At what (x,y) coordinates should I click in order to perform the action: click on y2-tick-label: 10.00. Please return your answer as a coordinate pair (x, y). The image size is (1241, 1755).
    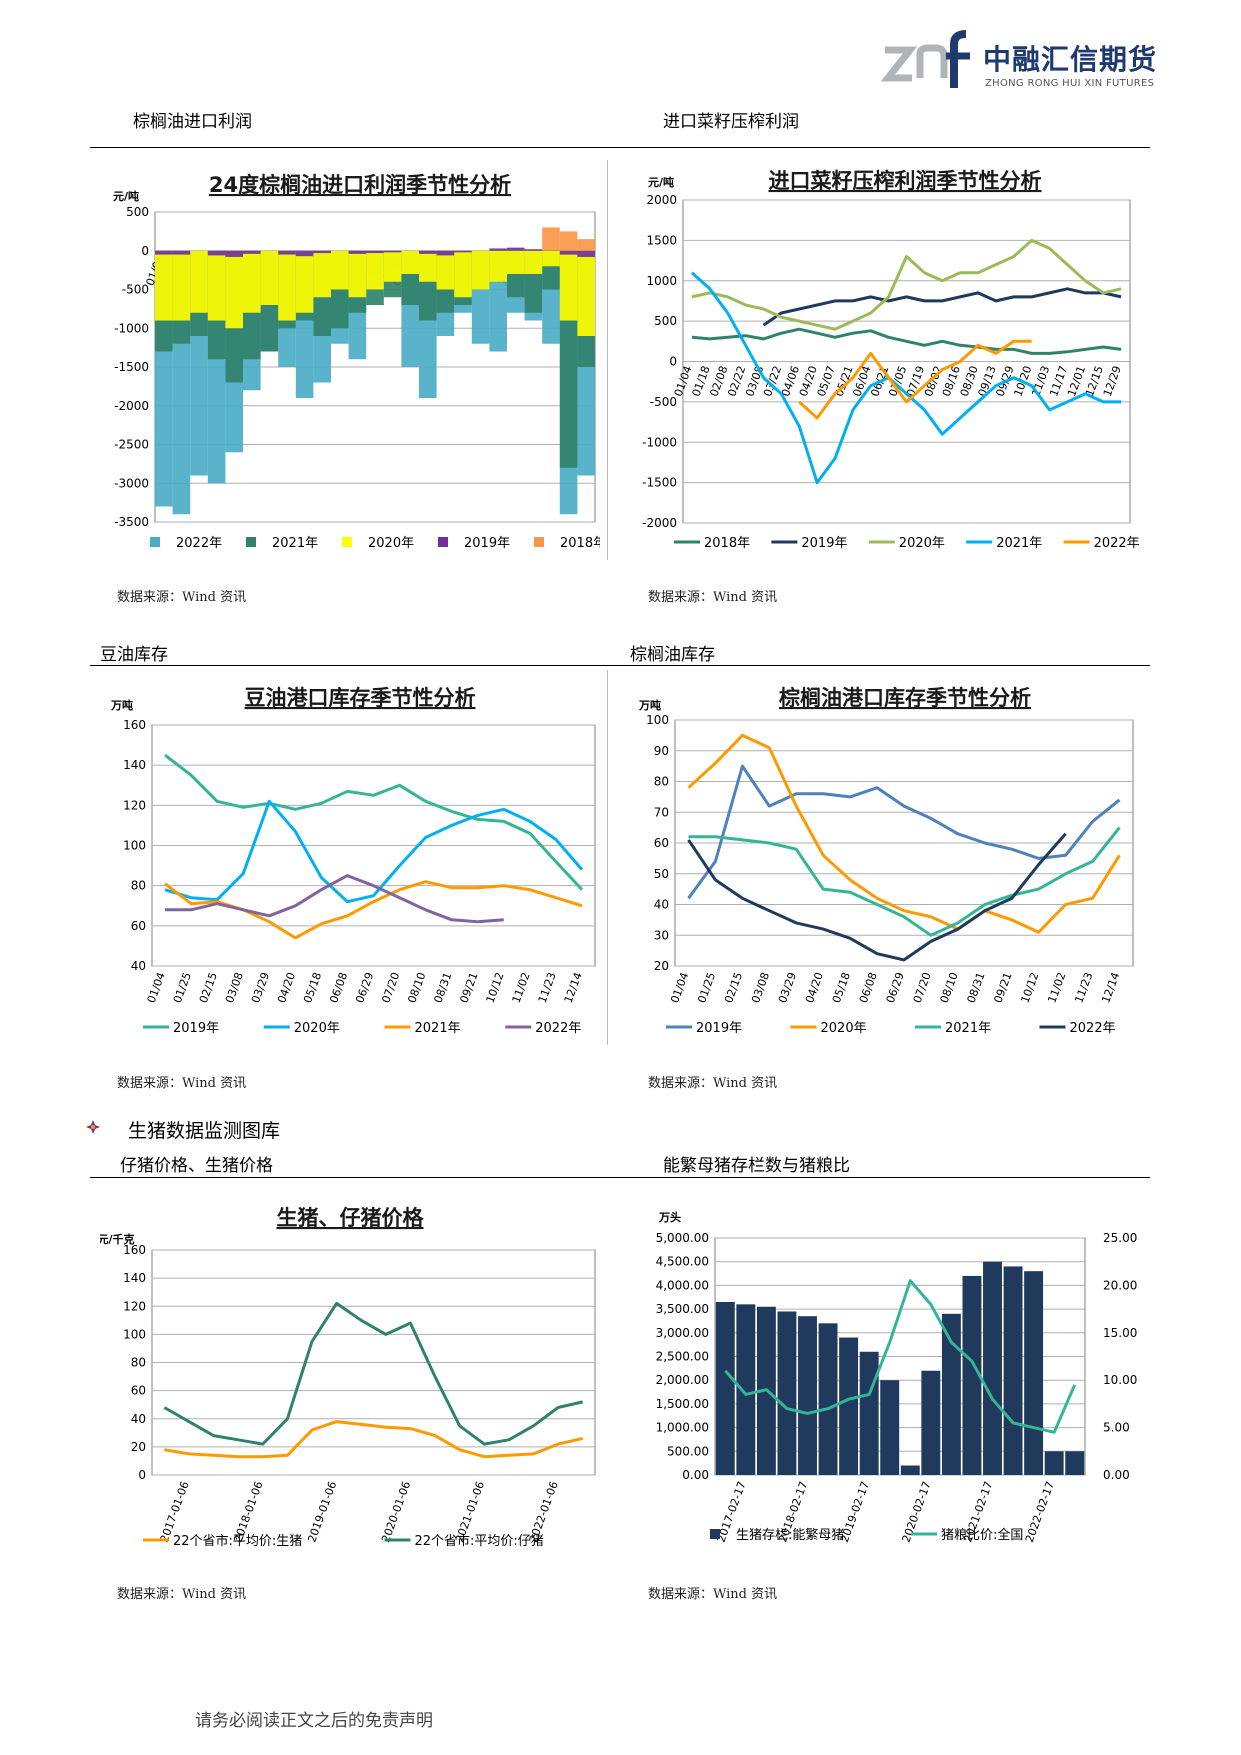
    Looking at the image, I should click on (1120, 1380).